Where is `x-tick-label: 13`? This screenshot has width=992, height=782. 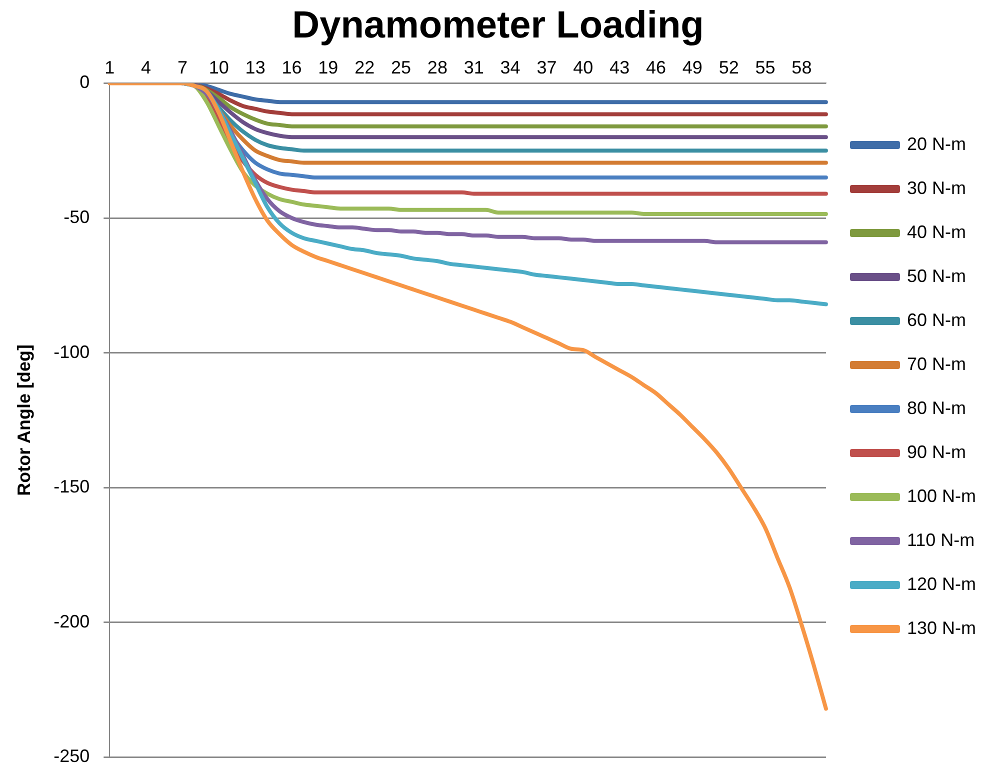
x-tick-label: 13 is located at coordinates (255, 67).